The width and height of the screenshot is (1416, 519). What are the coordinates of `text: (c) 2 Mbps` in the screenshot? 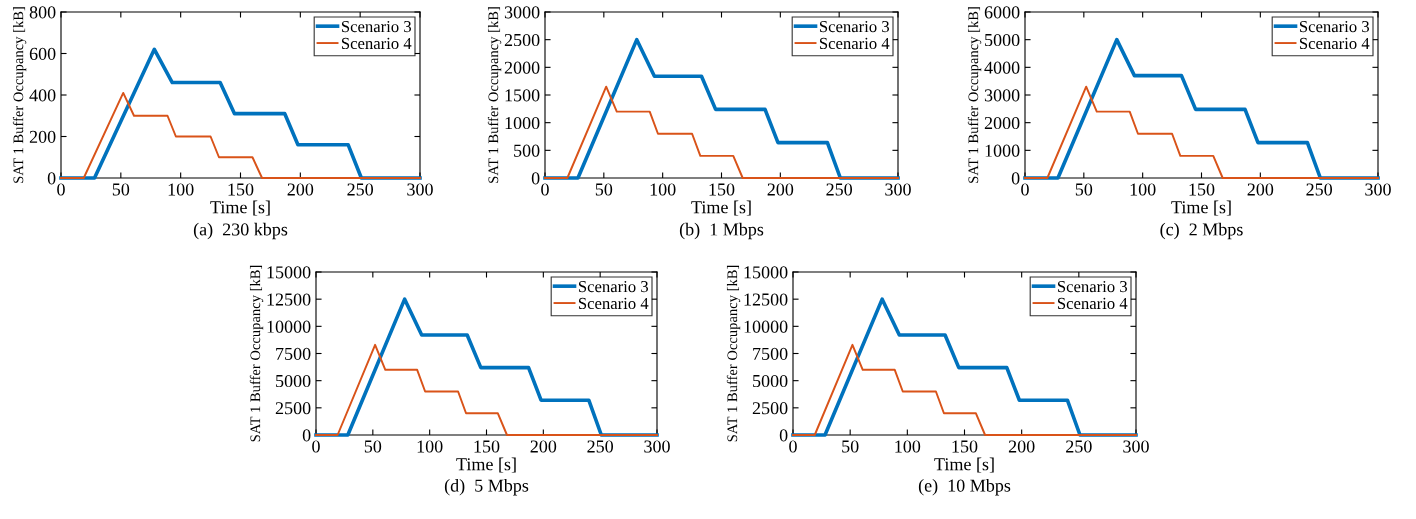 It's located at (1201, 231).